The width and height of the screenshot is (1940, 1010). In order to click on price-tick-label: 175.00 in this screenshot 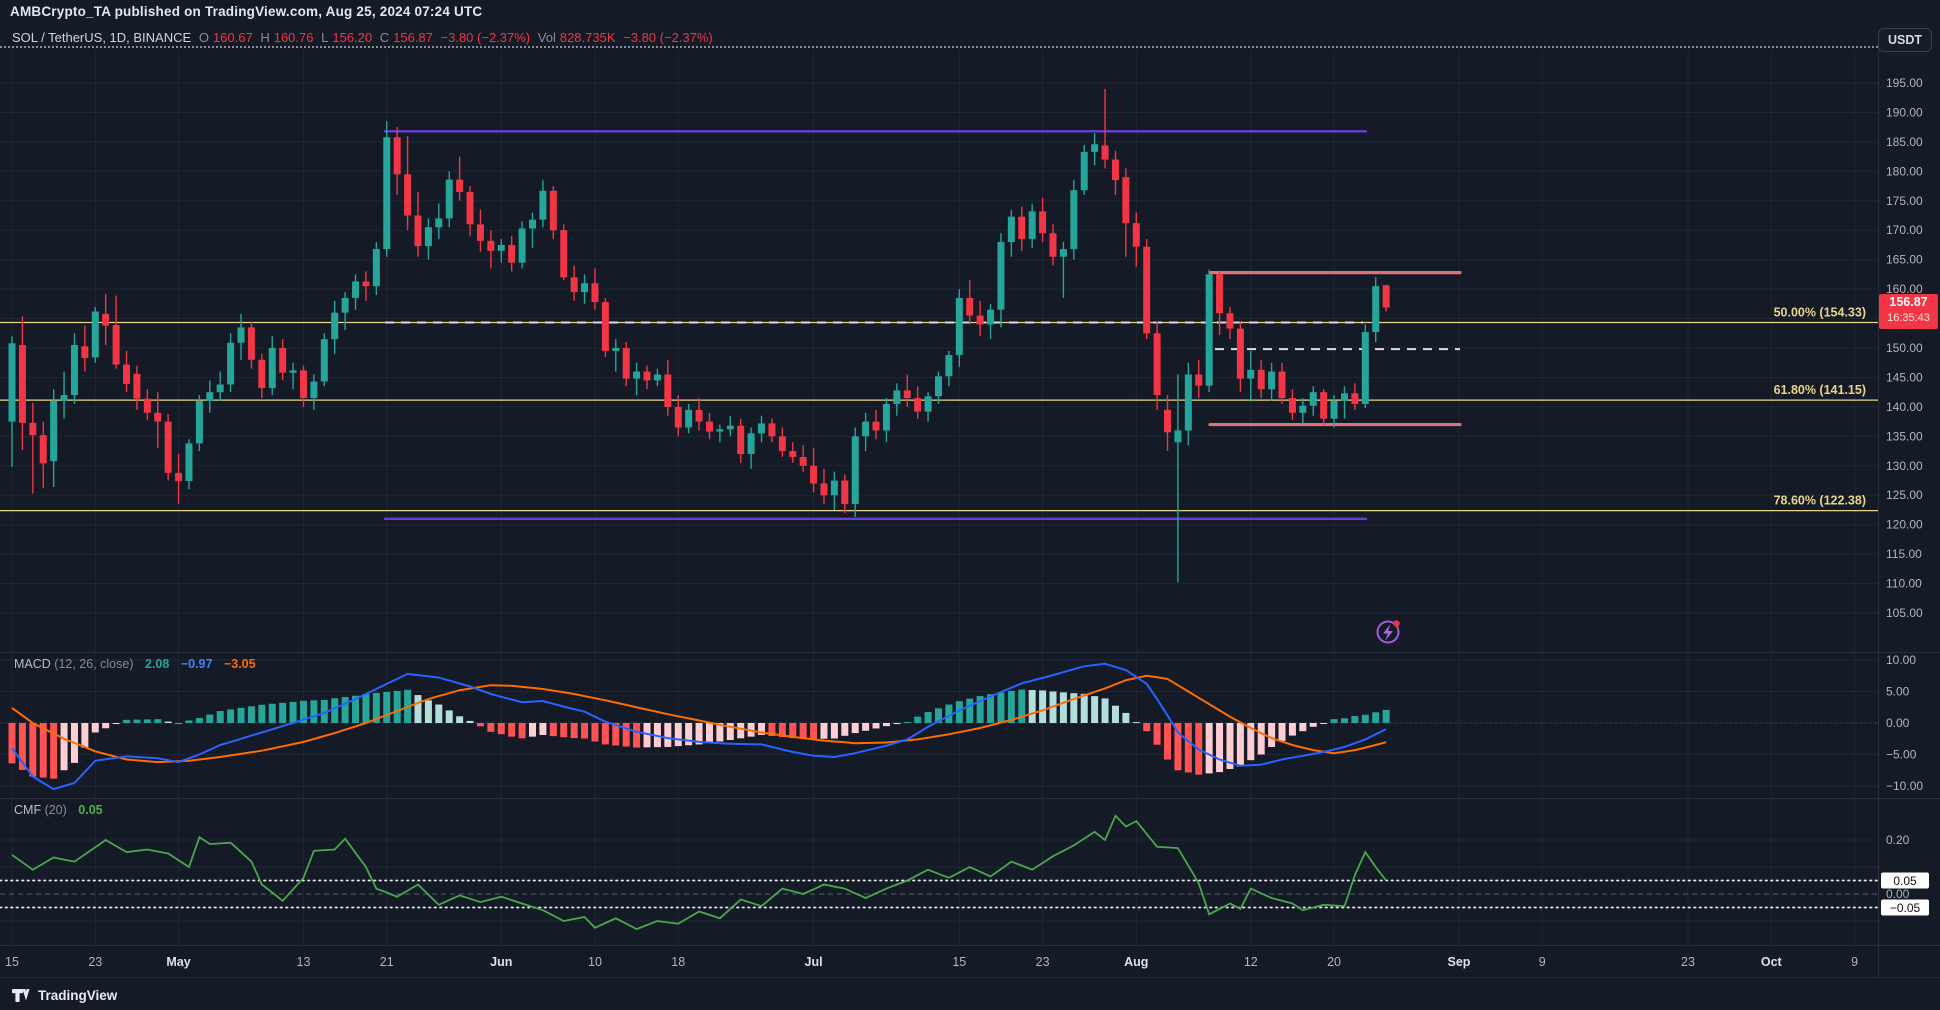, I will do `click(1904, 201)`.